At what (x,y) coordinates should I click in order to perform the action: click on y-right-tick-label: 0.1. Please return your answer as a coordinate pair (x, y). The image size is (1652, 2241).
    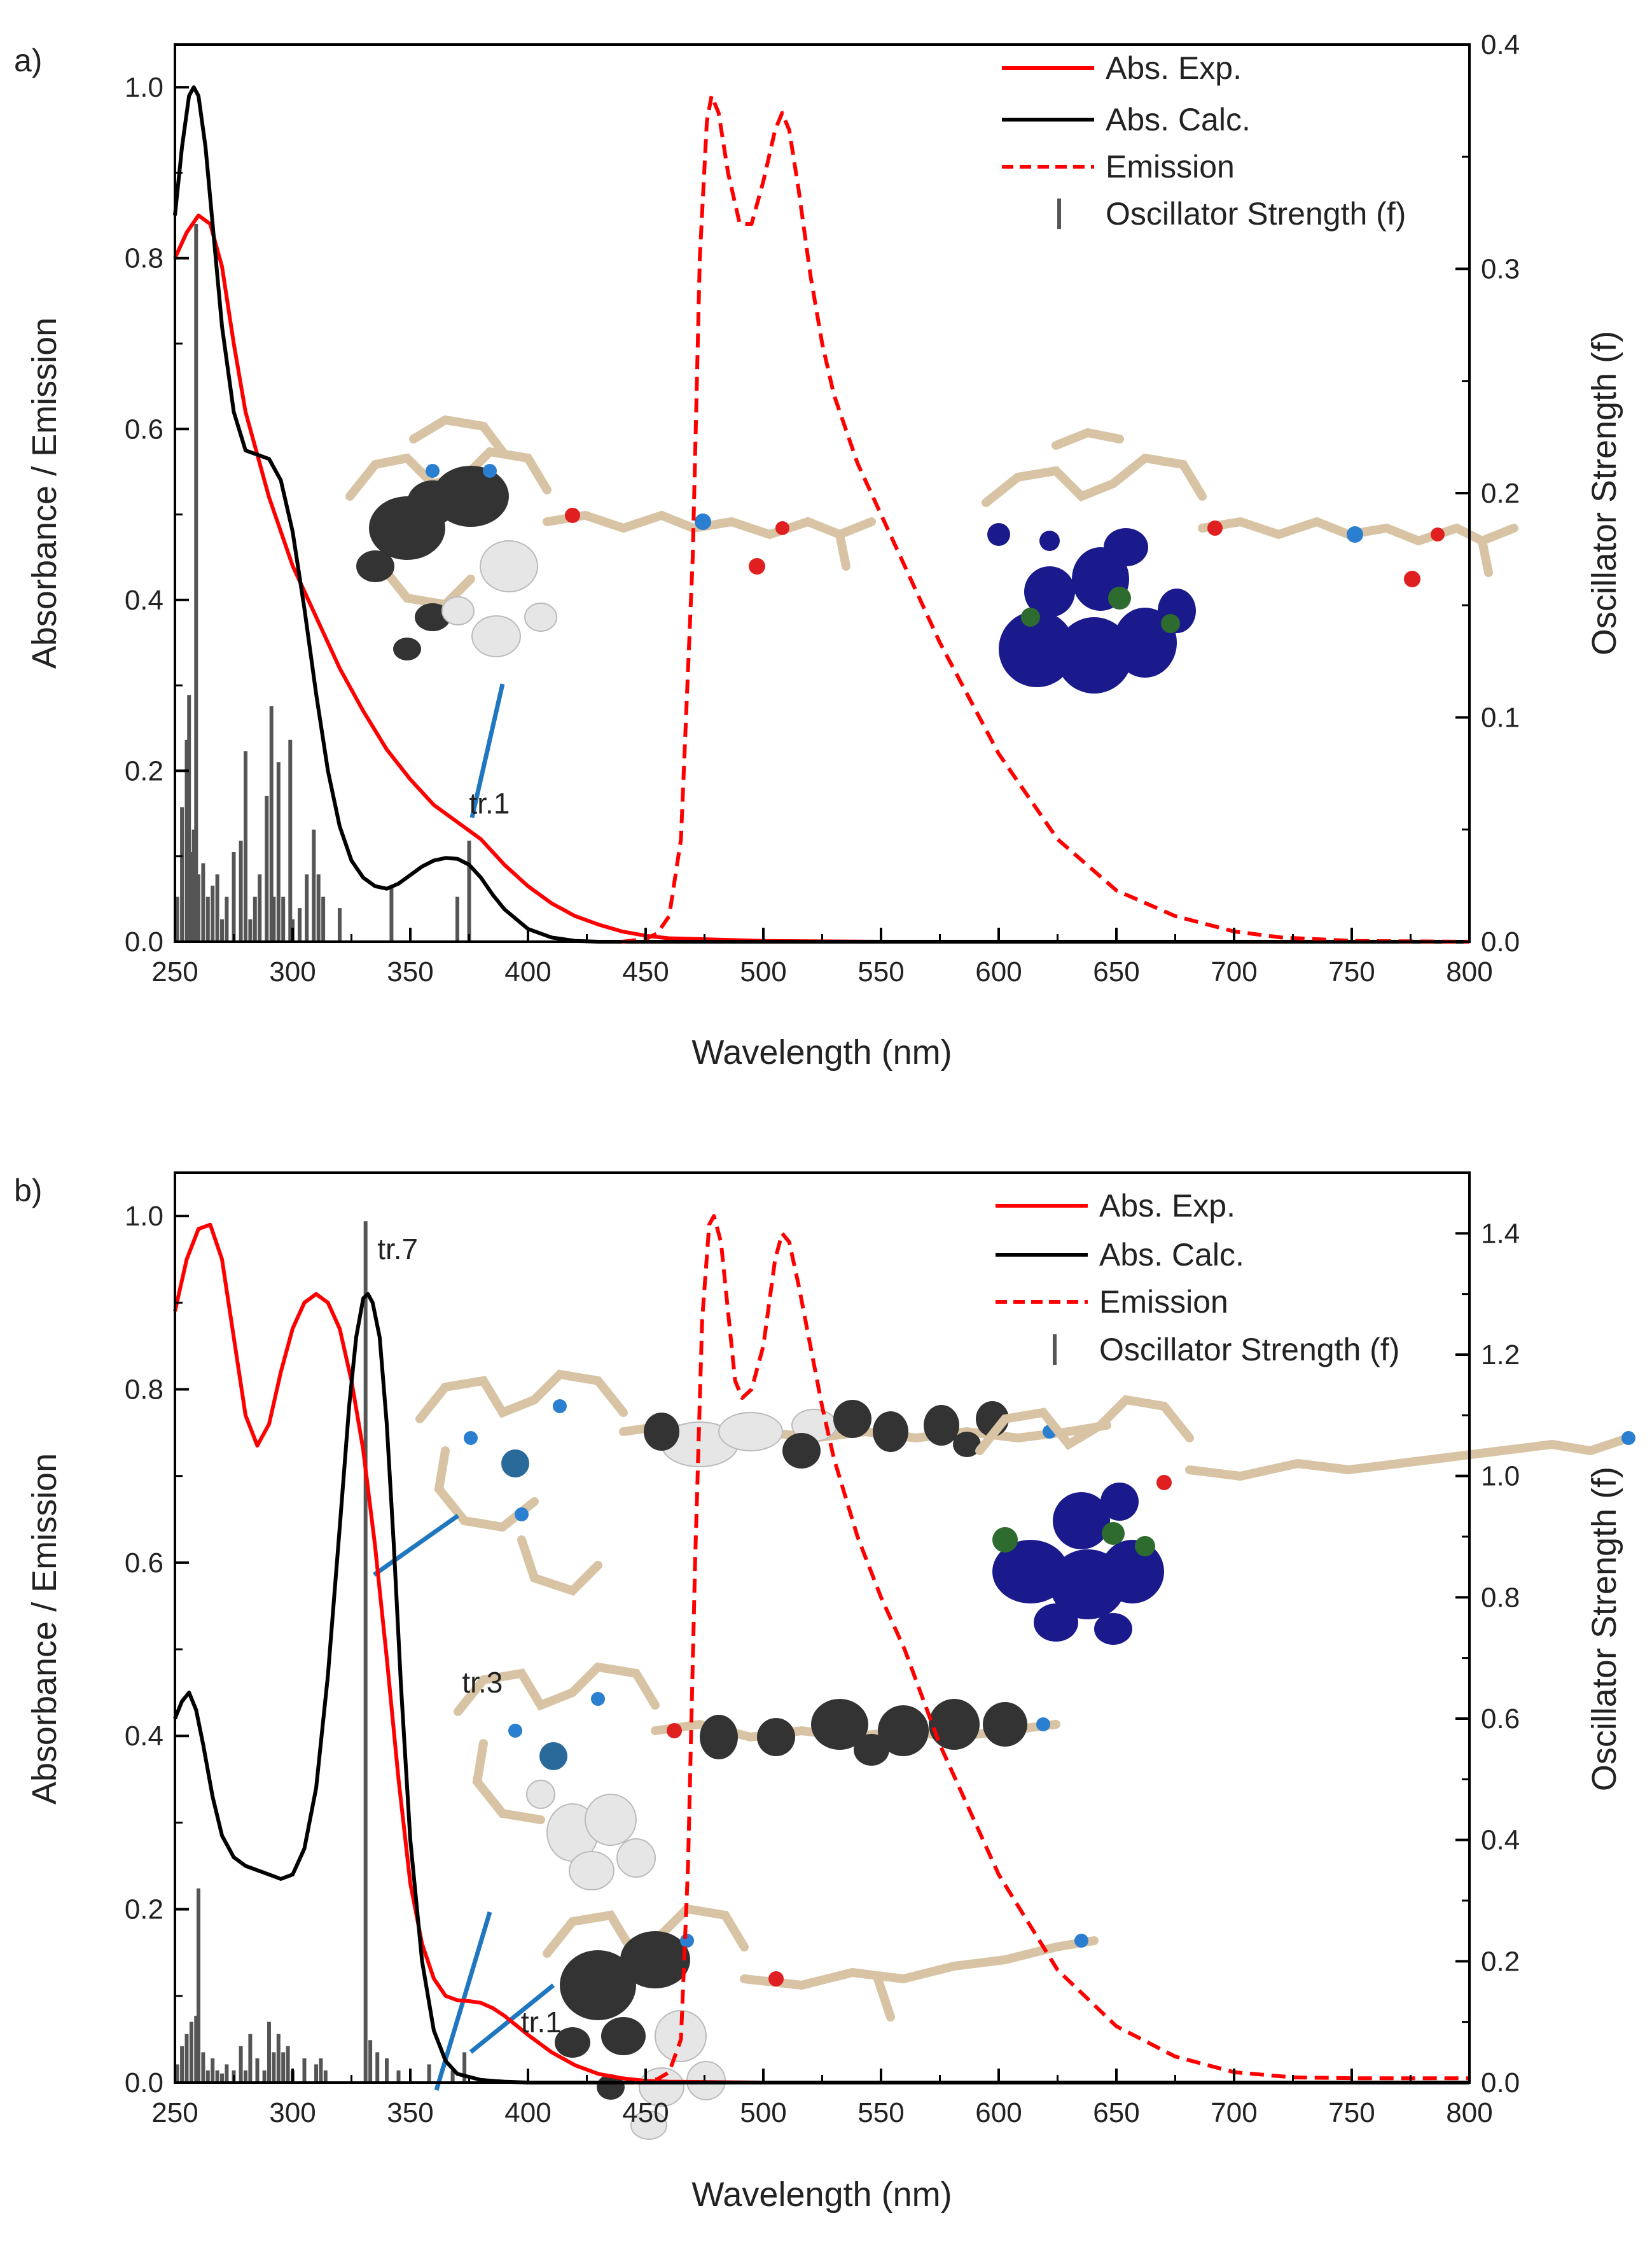
    Looking at the image, I should click on (1500, 718).